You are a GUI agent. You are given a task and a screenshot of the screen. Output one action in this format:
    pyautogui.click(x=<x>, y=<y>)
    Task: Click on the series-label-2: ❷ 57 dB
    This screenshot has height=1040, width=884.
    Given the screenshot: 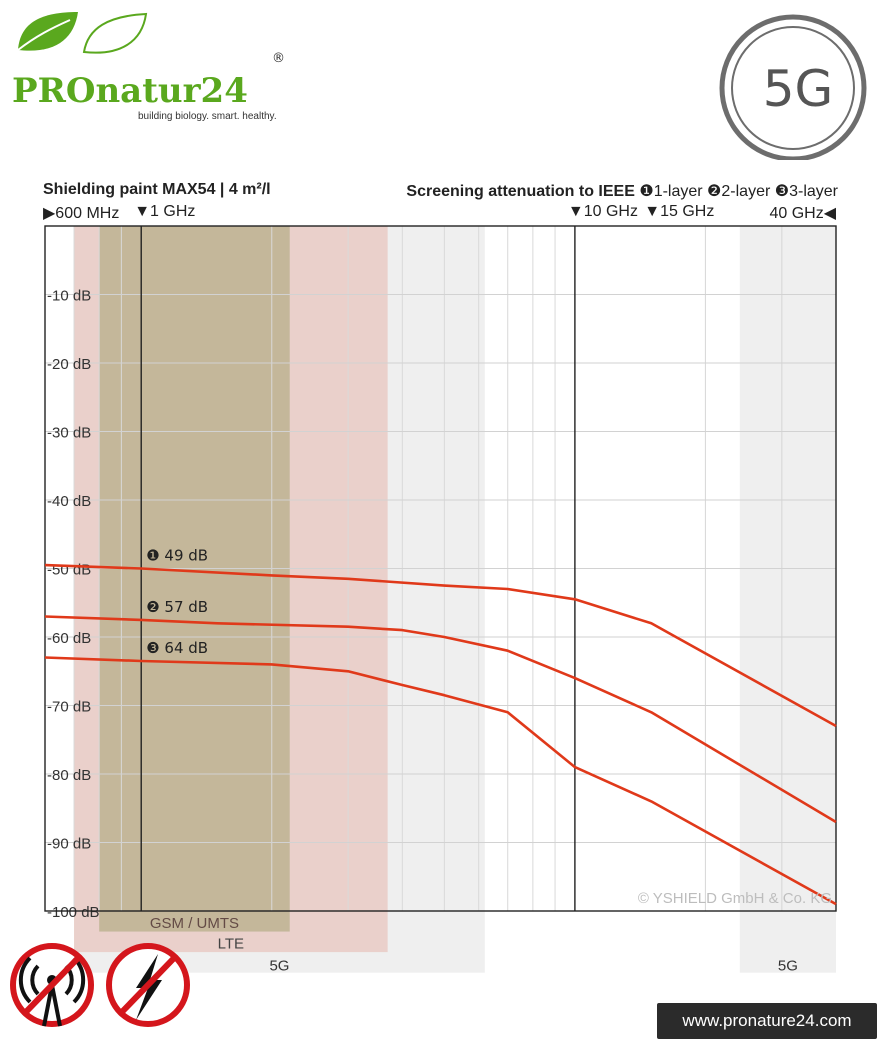 What is the action you would take?
    pyautogui.click(x=177, y=607)
    